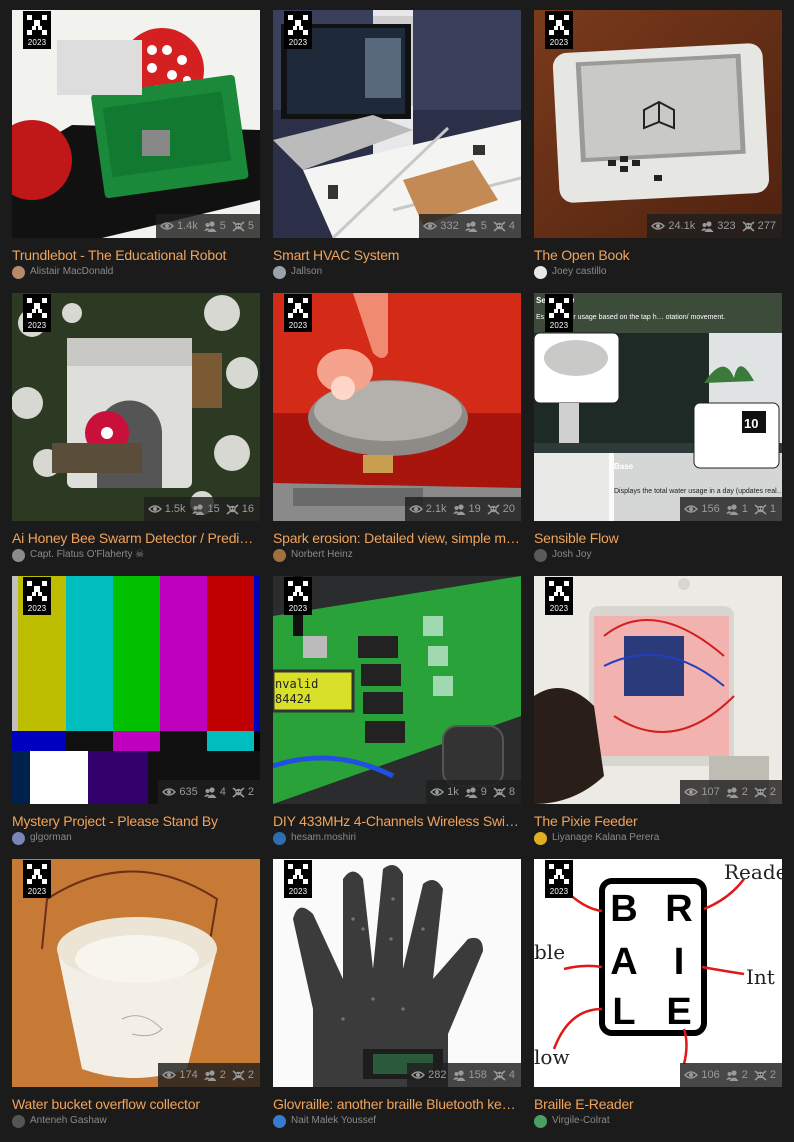 The width and height of the screenshot is (794, 1142). I want to click on project-author-link: Josh Joy, so click(658, 555).